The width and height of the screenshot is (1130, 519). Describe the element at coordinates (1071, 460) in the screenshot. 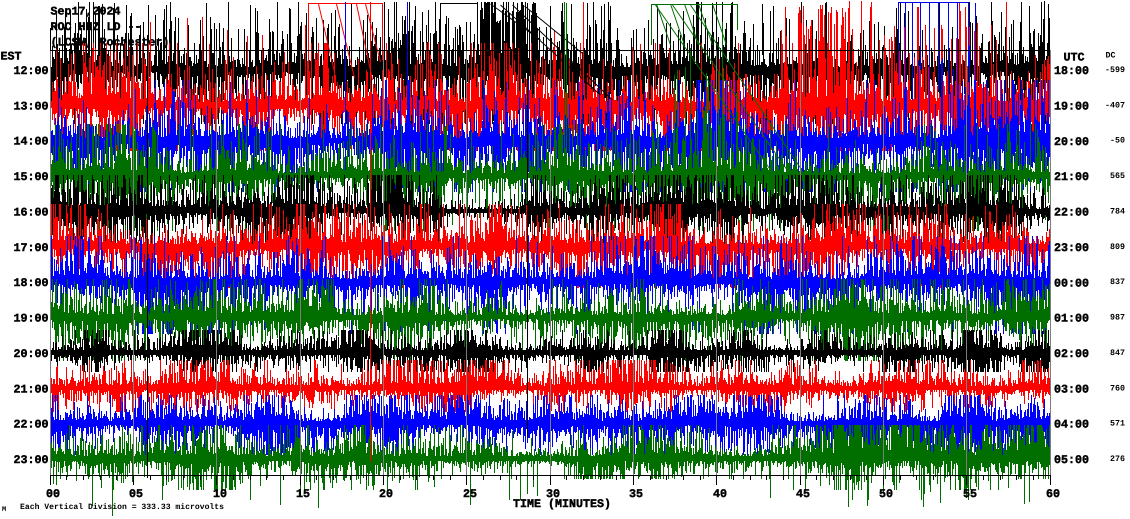

I see `svg-text: 05:00` at that location.